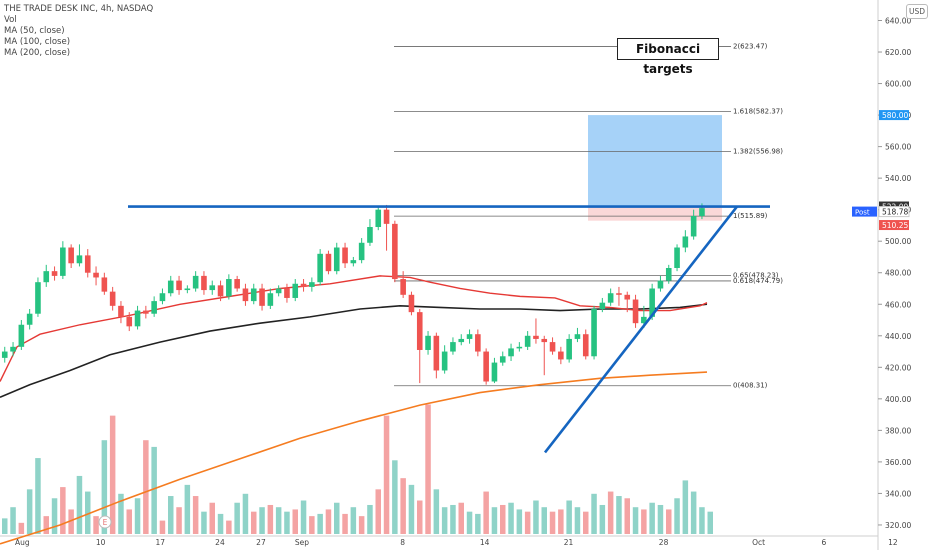 This screenshot has width=932, height=550. What do you see at coordinates (302, 542) in the screenshot?
I see `x-tick-label: Sep` at bounding box center [302, 542].